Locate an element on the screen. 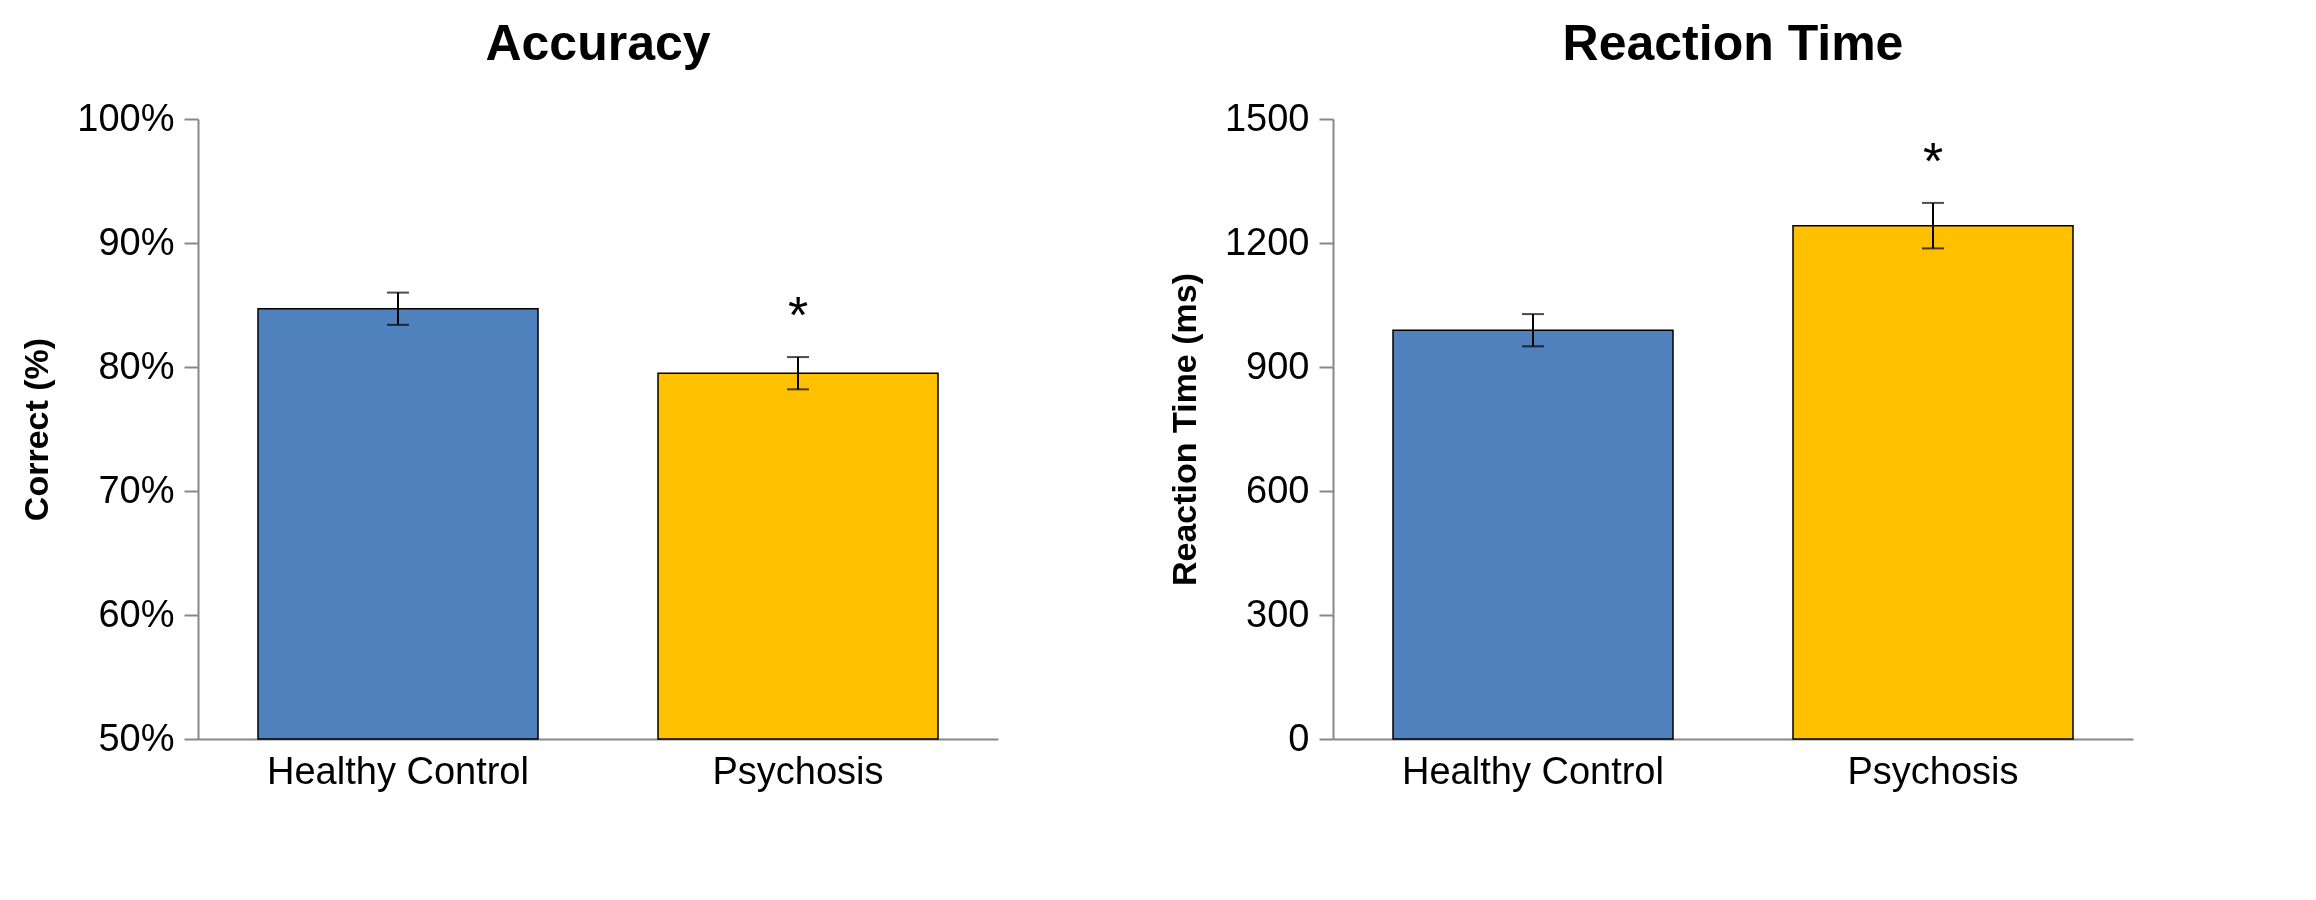 The height and width of the screenshot is (900, 2316). y-tick-label: 900 is located at coordinates (1278, 365).